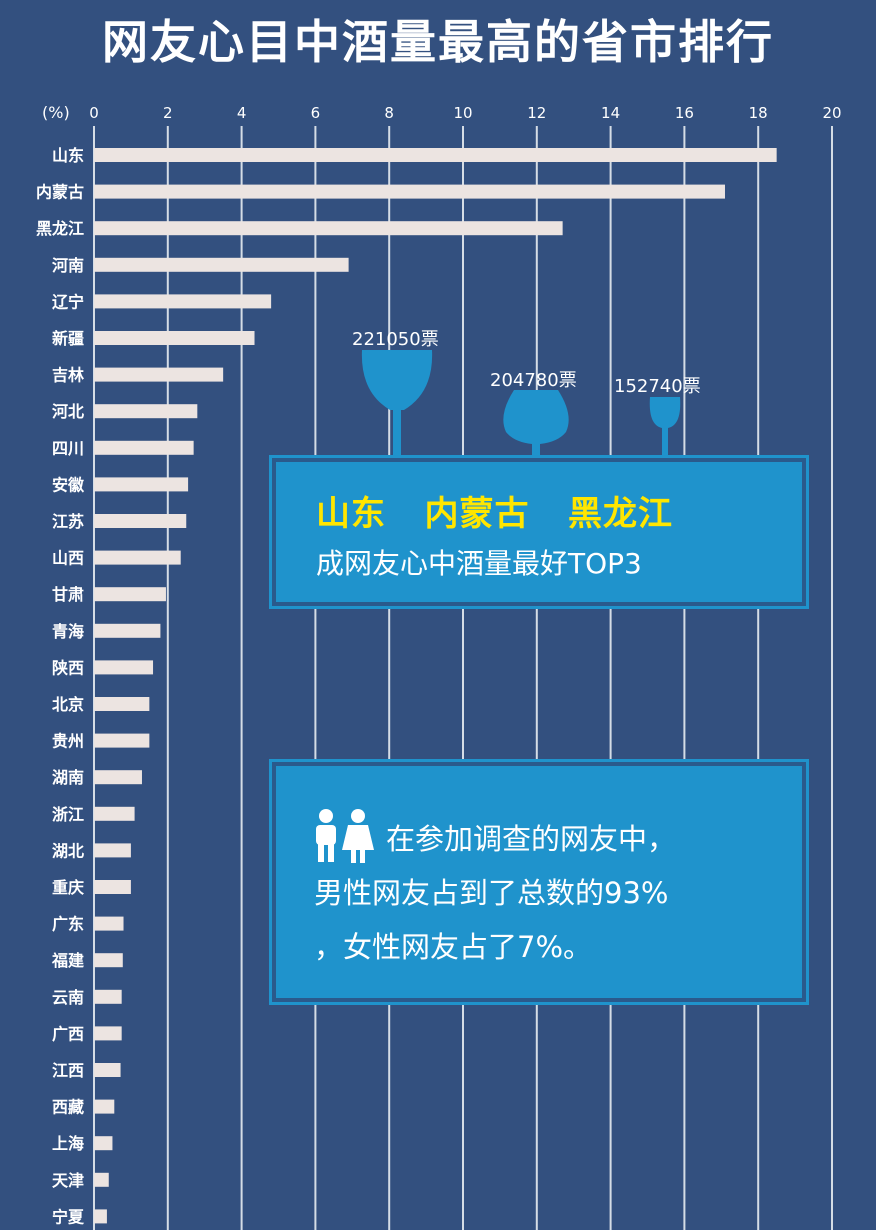 The height and width of the screenshot is (1230, 876). Describe the element at coordinates (168, 113) in the screenshot. I see `x-tick-label: 2` at that location.